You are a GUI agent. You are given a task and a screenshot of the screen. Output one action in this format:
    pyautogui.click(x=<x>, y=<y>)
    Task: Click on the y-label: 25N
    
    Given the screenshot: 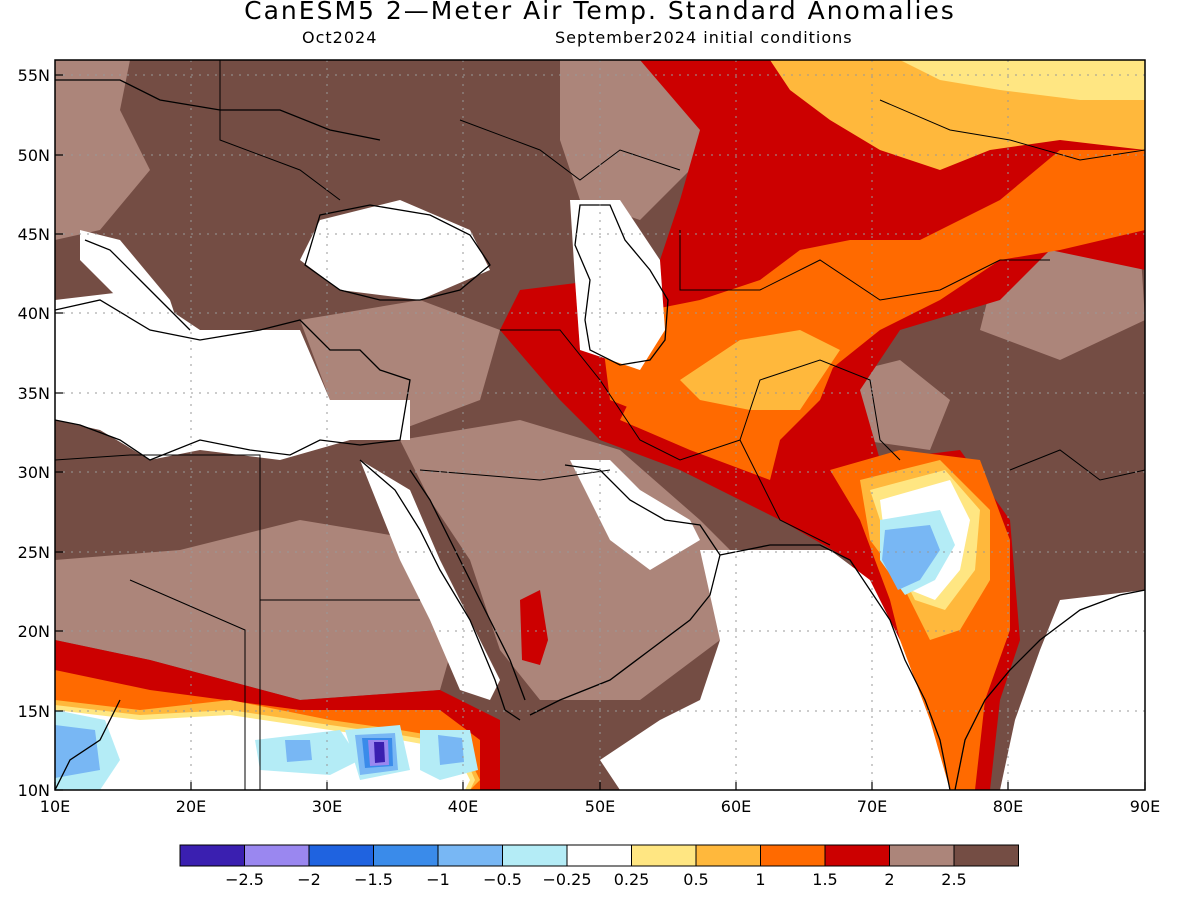 What is the action you would take?
    pyautogui.click(x=34, y=552)
    